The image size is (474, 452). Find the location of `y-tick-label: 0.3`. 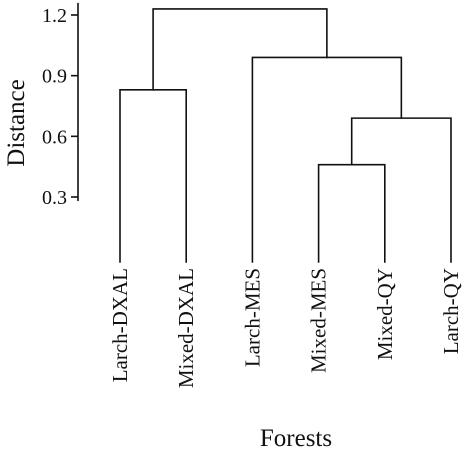

y-tick-label: 0.3 is located at coordinates (54, 198).